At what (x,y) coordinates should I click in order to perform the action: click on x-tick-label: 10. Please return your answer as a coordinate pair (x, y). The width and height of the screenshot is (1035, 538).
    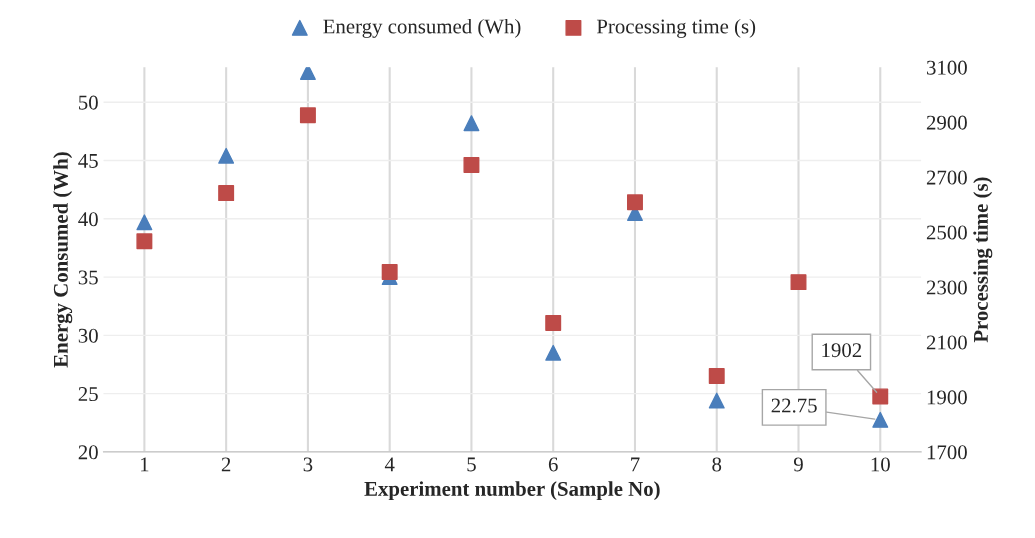
    Looking at the image, I should click on (880, 464).